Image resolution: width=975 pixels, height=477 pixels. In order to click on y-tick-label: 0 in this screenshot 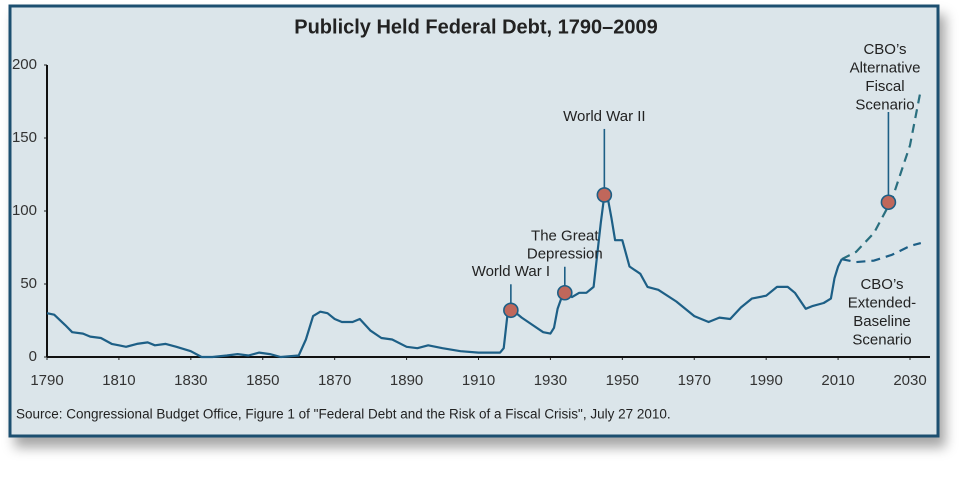, I will do `click(33, 356)`.